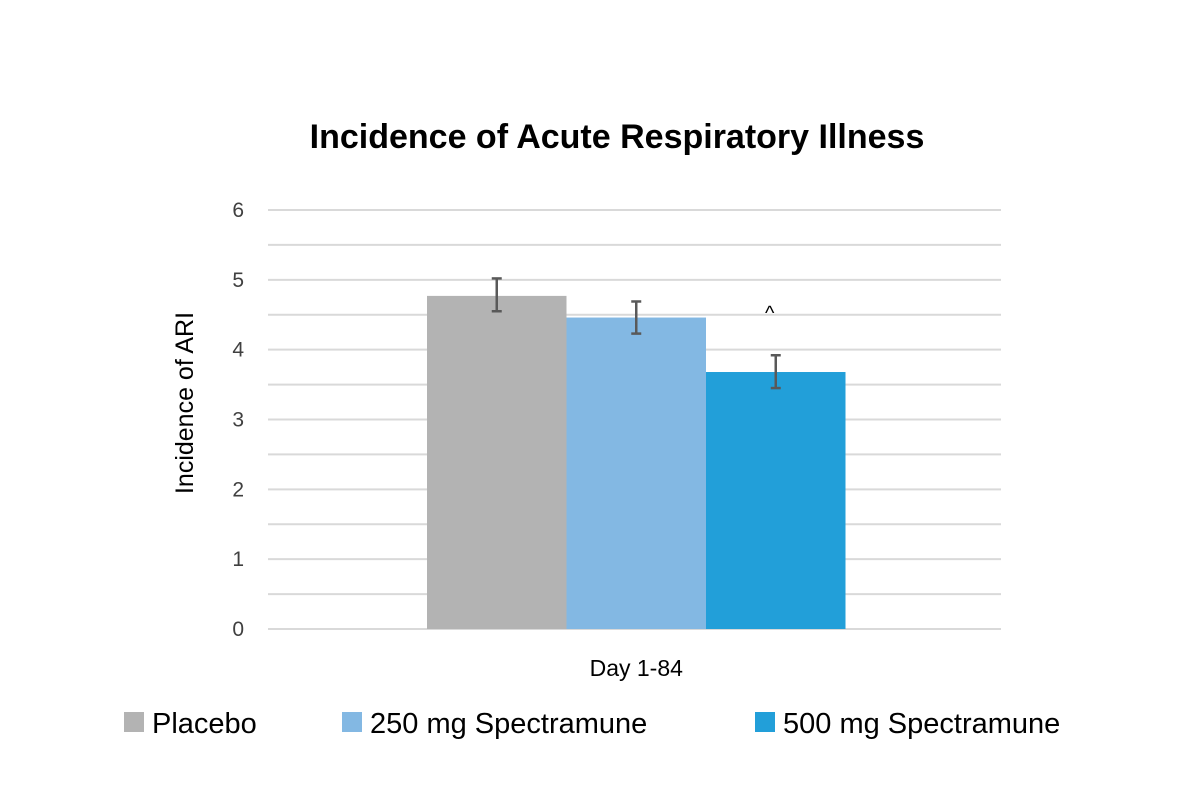 This screenshot has height=800, width=1200. Describe the element at coordinates (185, 403) in the screenshot. I see `y-axis-label: Incidence of ARI` at that location.